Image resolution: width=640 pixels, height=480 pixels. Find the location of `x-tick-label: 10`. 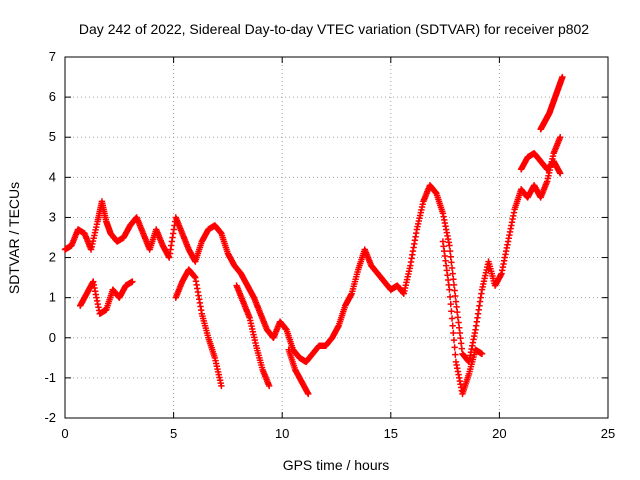

x-tick-label: 10 is located at coordinates (282, 433).